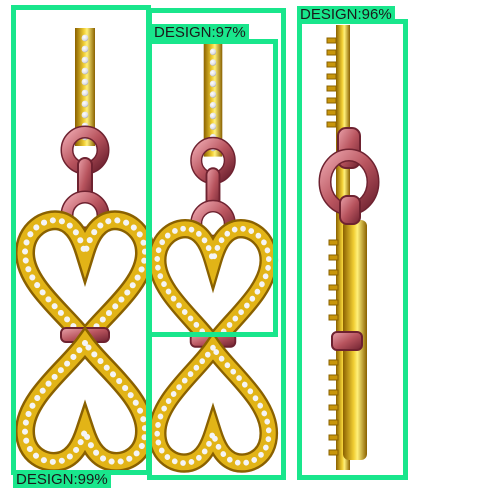  Describe the element at coordinates (346, 14) in the screenshot. I see `detection-label-2: DESIGN:96%` at that location.